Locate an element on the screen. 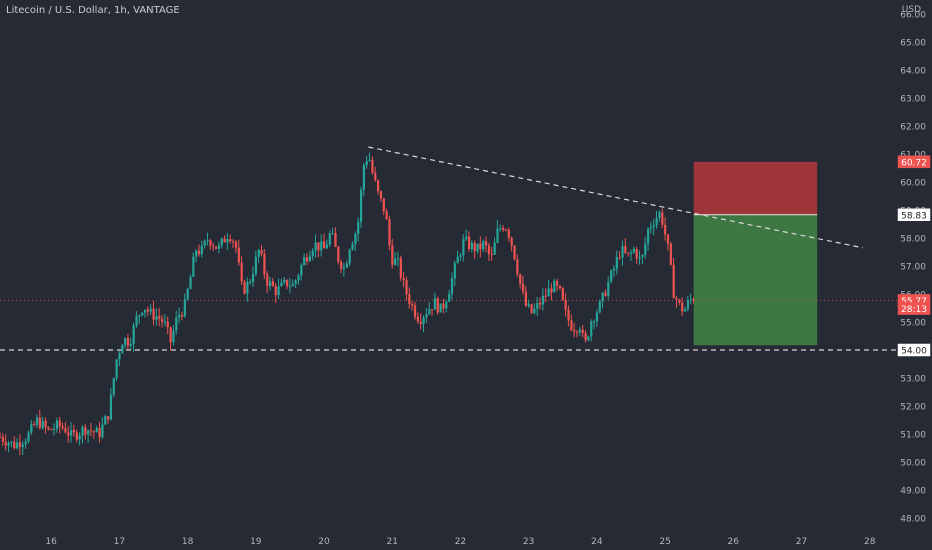  time-axis: 16 17 18 19 20 21 22 23 24 25 26 27 28 is located at coordinates (460, 542).